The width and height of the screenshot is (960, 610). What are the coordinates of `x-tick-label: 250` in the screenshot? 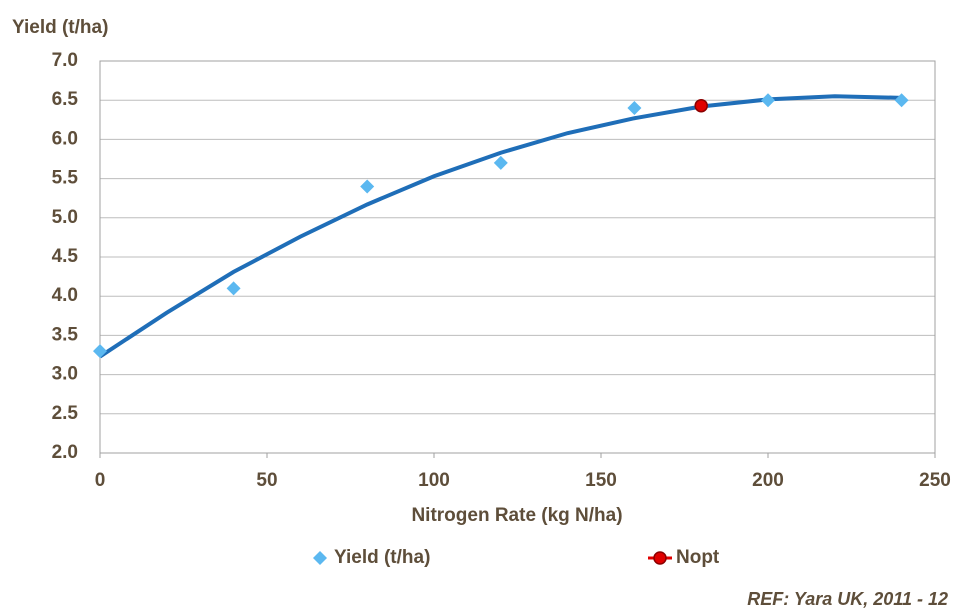 It's located at (935, 480).